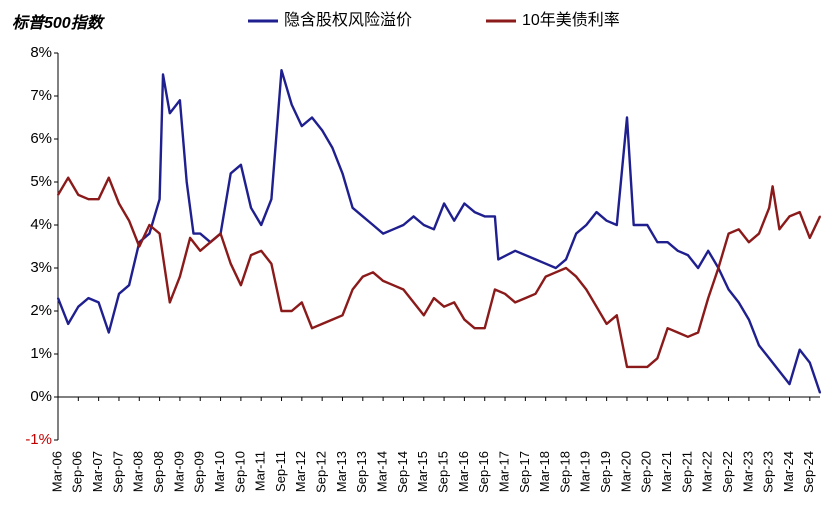 This screenshot has width=838, height=519. What do you see at coordinates (219, 471) in the screenshot?
I see `x-tick-label: Mar-10` at bounding box center [219, 471].